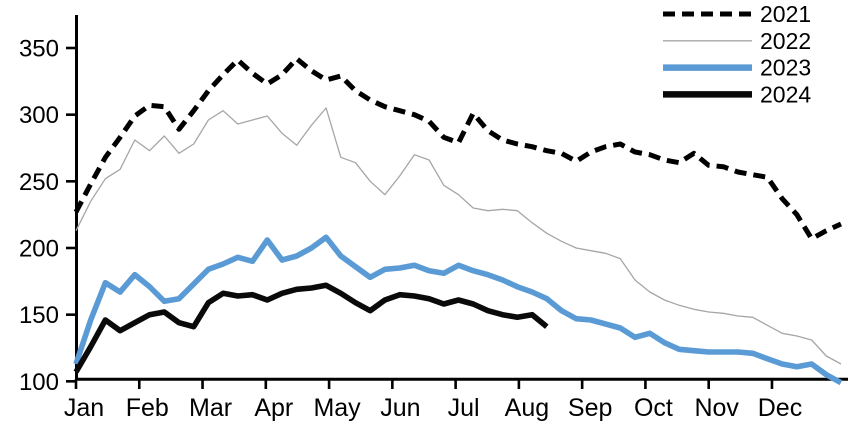 The image size is (852, 430). I want to click on y-axis-tick-label: 150, so click(39, 315).